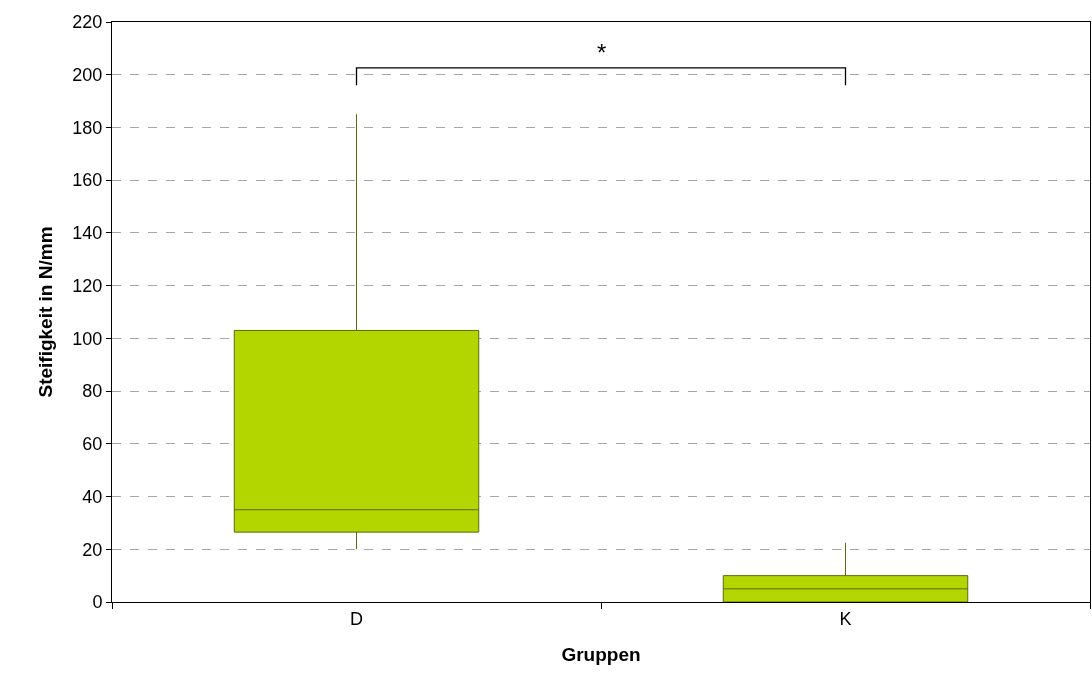 This screenshot has width=1092, height=681. I want to click on y-tick-label: 80, so click(92, 391).